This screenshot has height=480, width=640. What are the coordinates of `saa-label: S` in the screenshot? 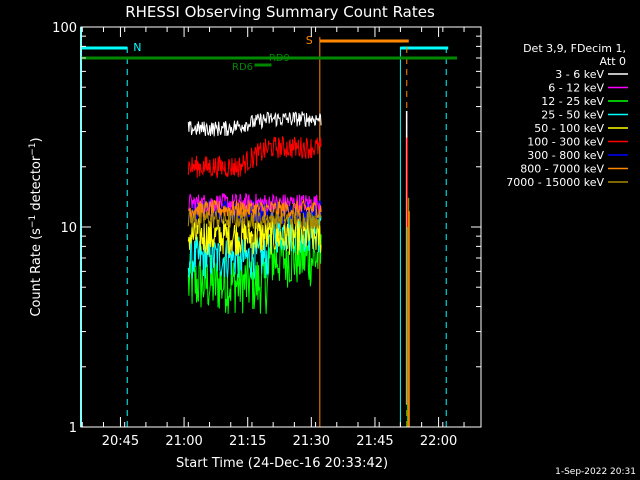 It's located at (309, 40).